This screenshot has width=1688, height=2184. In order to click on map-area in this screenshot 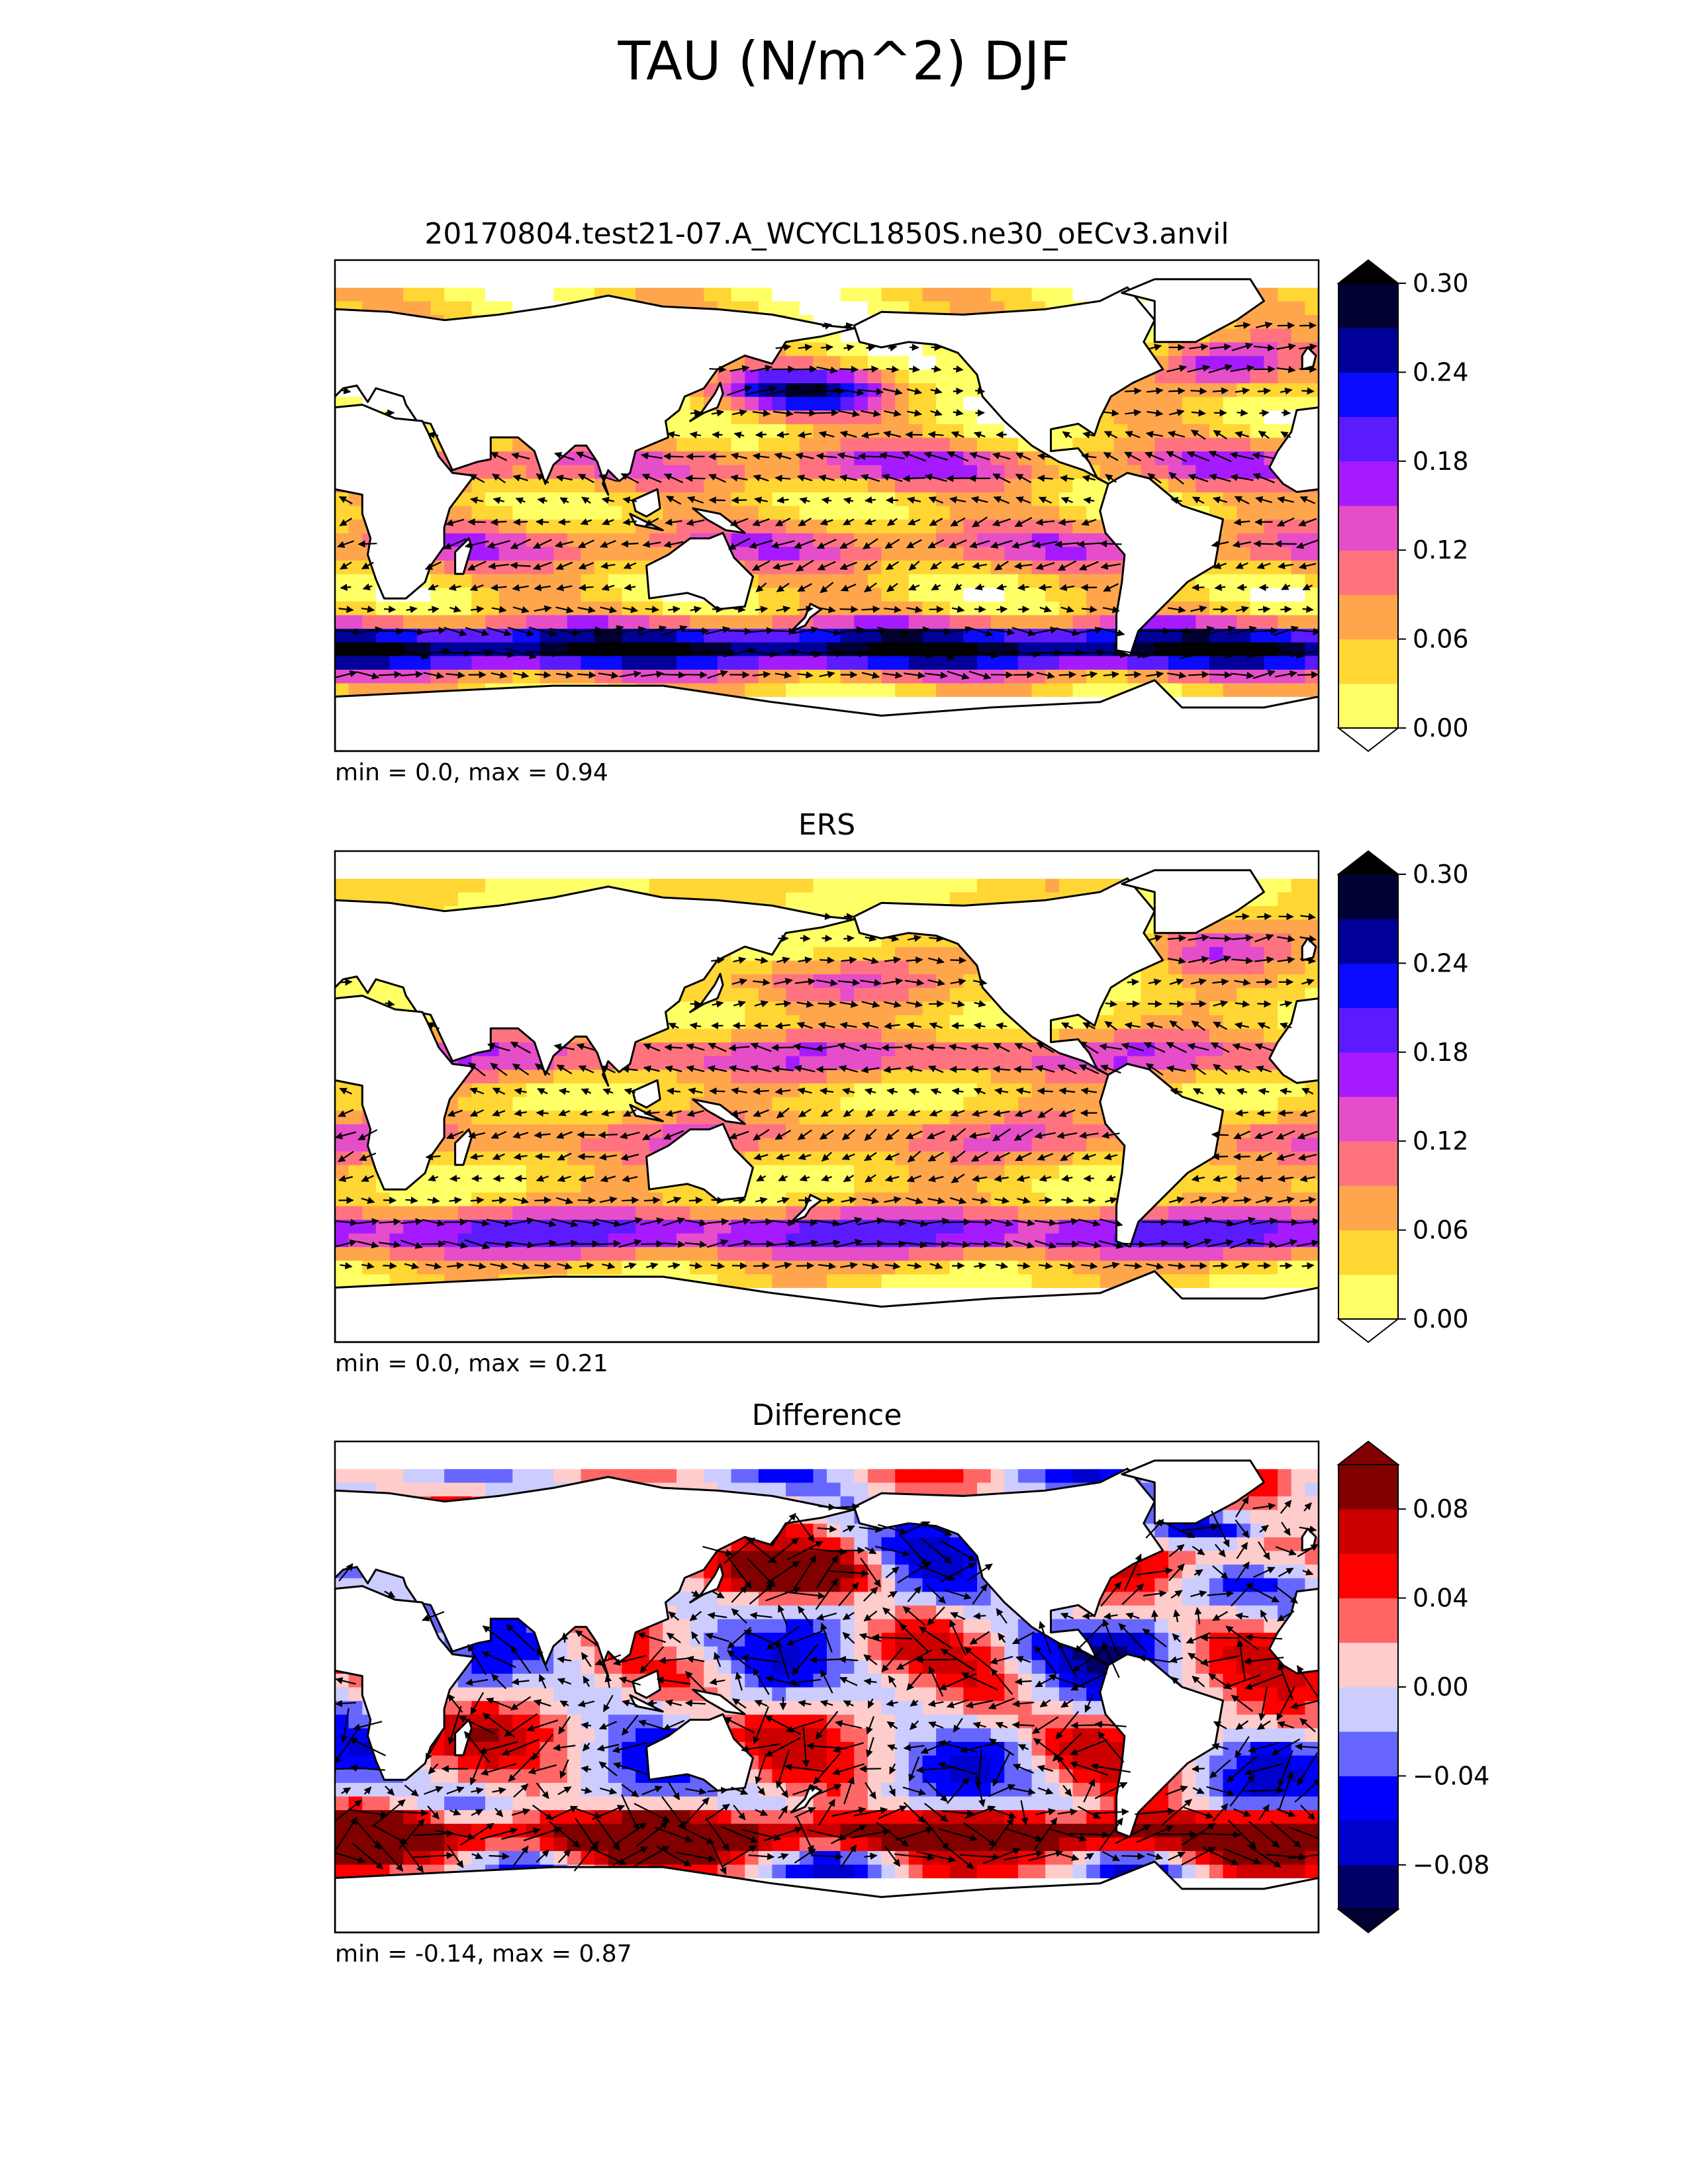, I will do `click(827, 506)`.